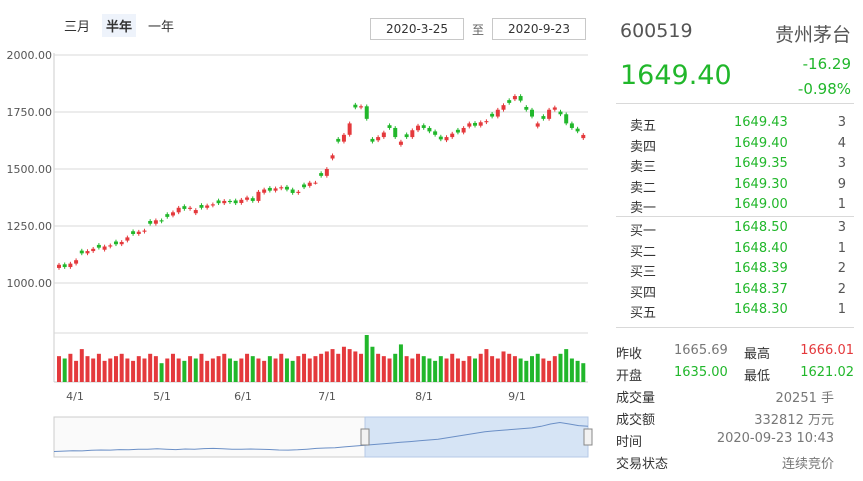 Image resolution: width=863 pixels, height=481 pixels. Describe the element at coordinates (30, 112) in the screenshot. I see `y-tick-label: 1750.00` at that location.